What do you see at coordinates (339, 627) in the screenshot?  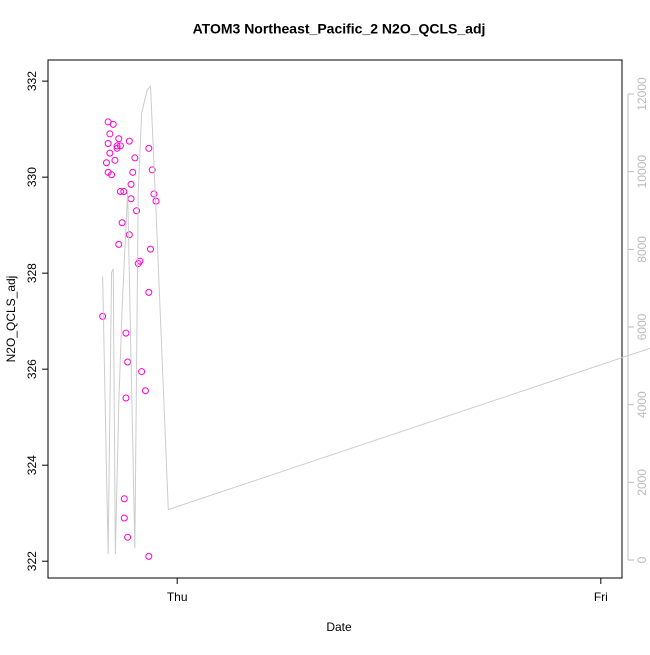 I see `x-axis-label: Date` at bounding box center [339, 627].